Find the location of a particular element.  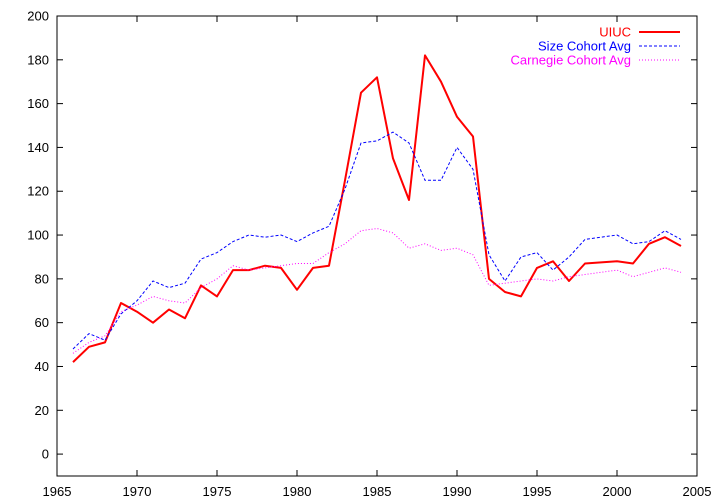

x-tick-label: 1970 is located at coordinates (137, 491).